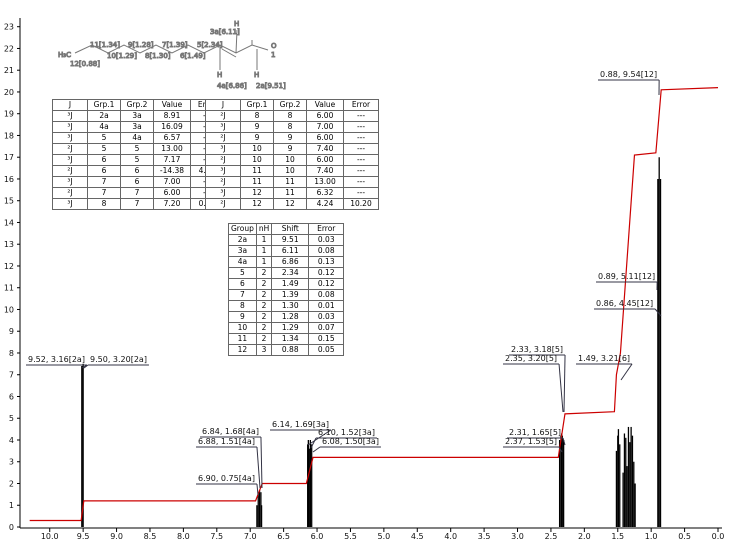  Describe the element at coordinates (11, 505) in the screenshot. I see `y-tick-label: 1` at that location.